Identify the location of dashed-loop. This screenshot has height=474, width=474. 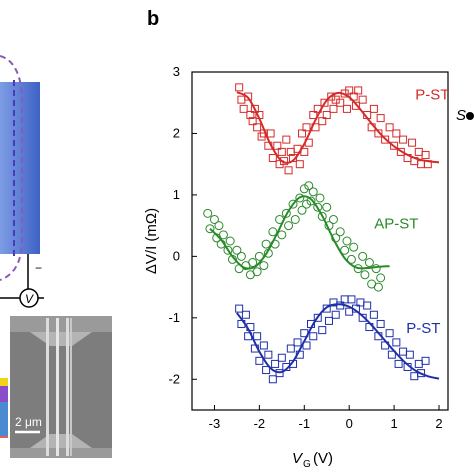
(11, 168).